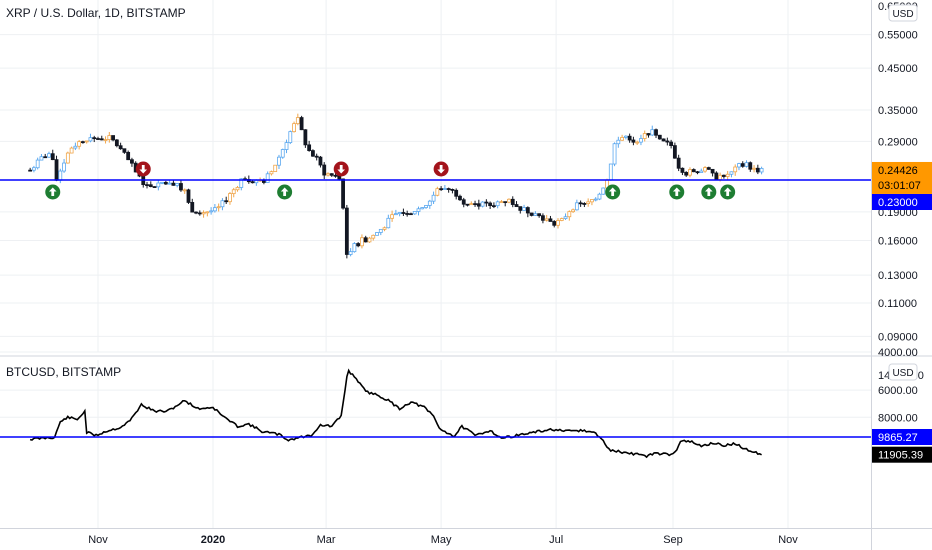 This screenshot has height=550, width=932. I want to click on price-tick-label: 0.35000, so click(898, 111).